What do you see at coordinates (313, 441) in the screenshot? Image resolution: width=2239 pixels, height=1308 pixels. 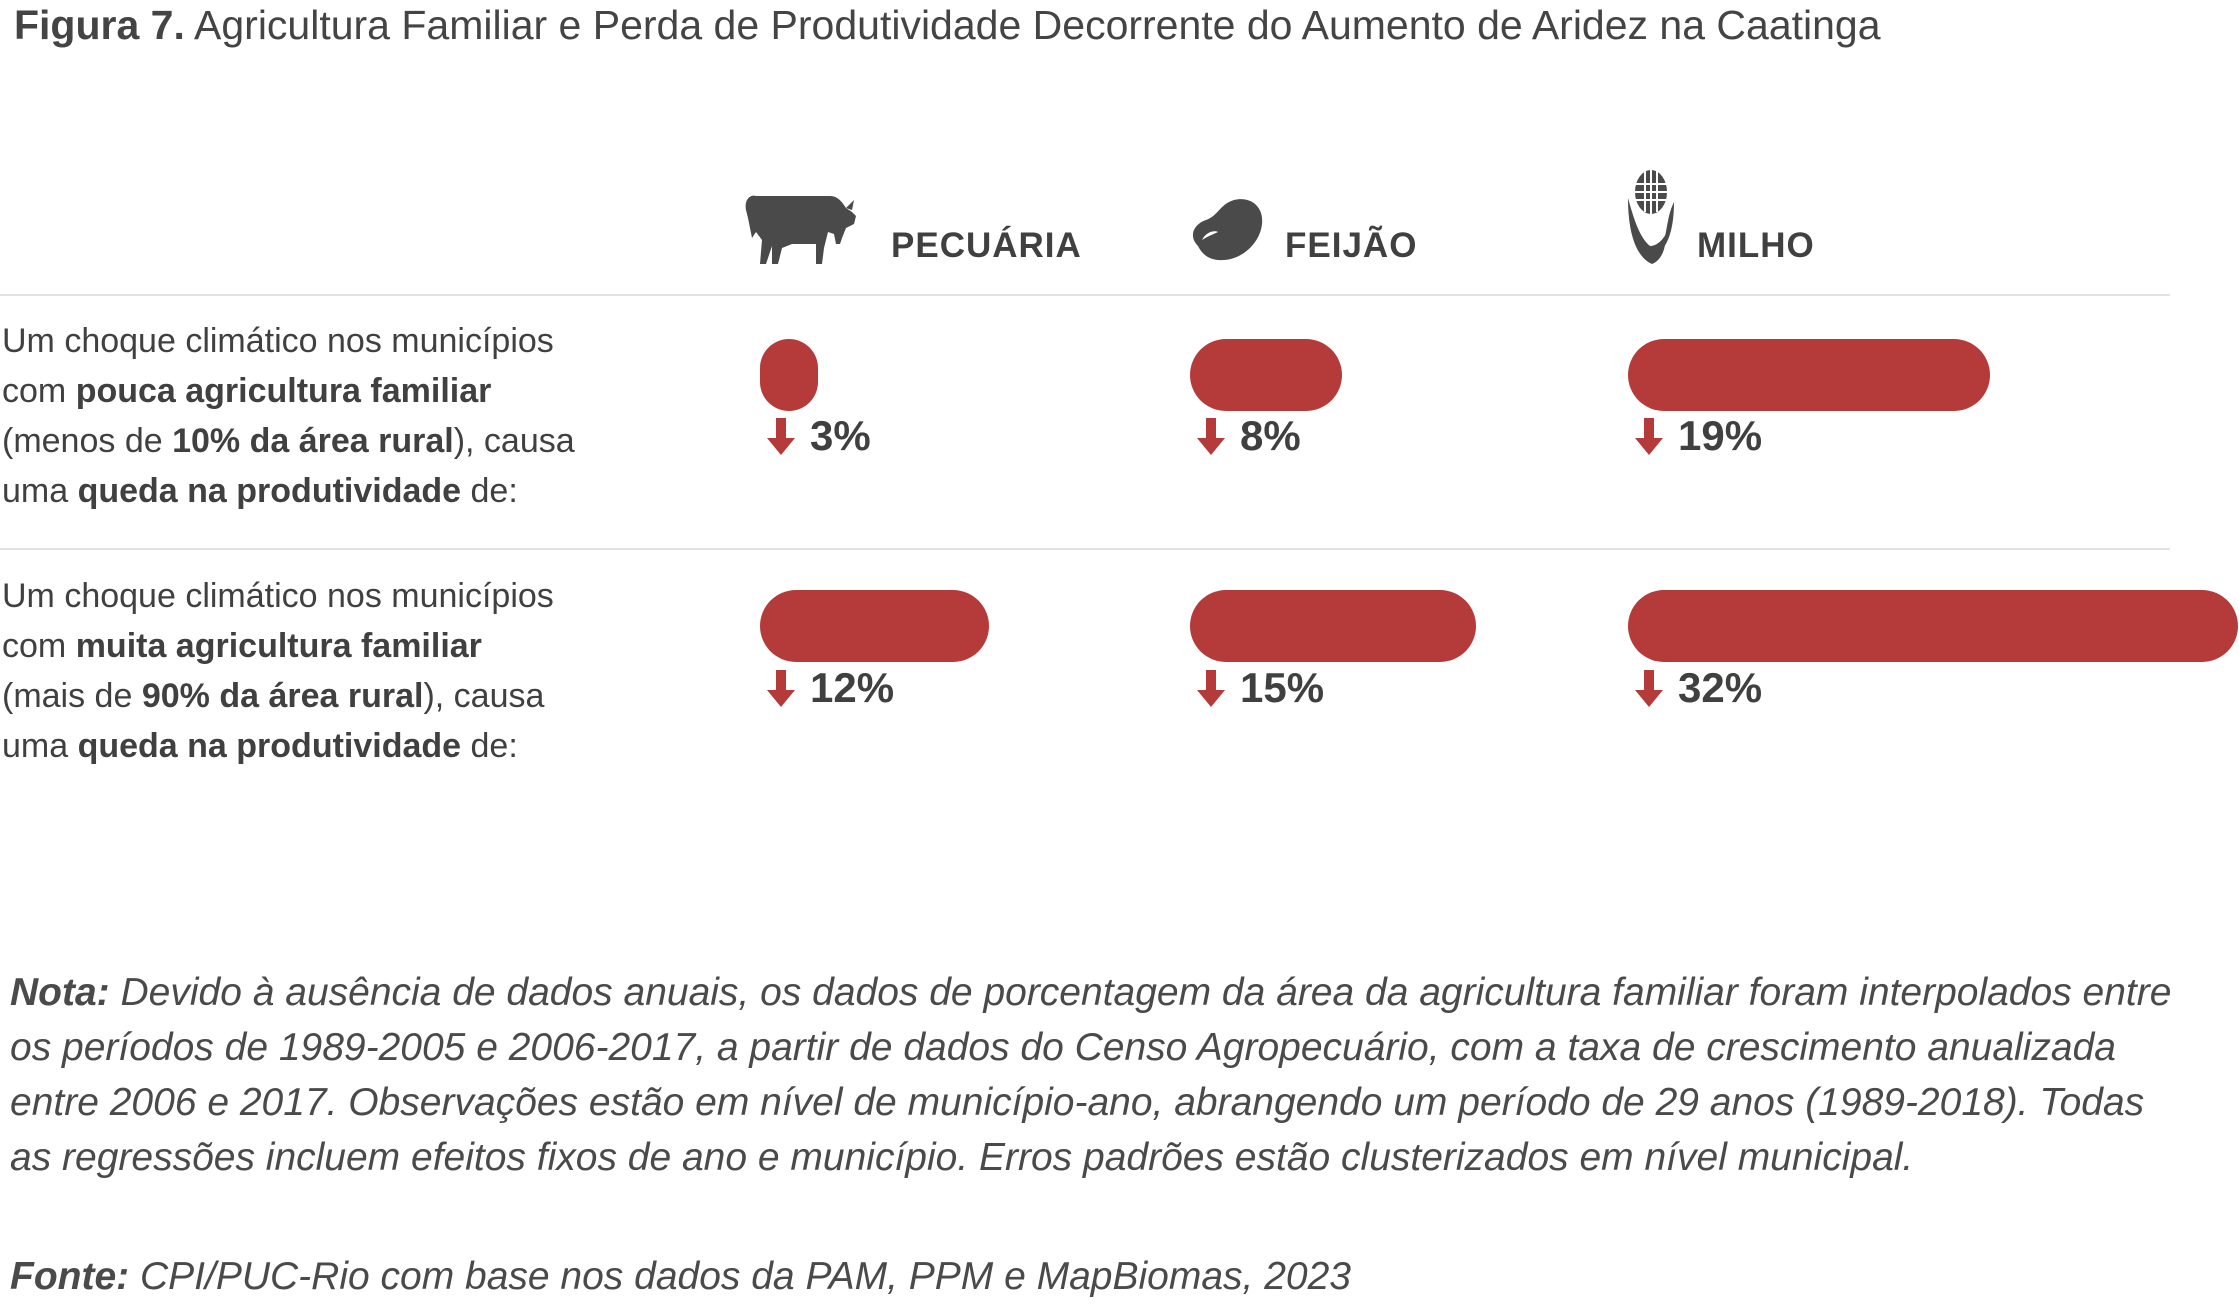 I see `row-text-segment: 10% da área rural` at bounding box center [313, 441].